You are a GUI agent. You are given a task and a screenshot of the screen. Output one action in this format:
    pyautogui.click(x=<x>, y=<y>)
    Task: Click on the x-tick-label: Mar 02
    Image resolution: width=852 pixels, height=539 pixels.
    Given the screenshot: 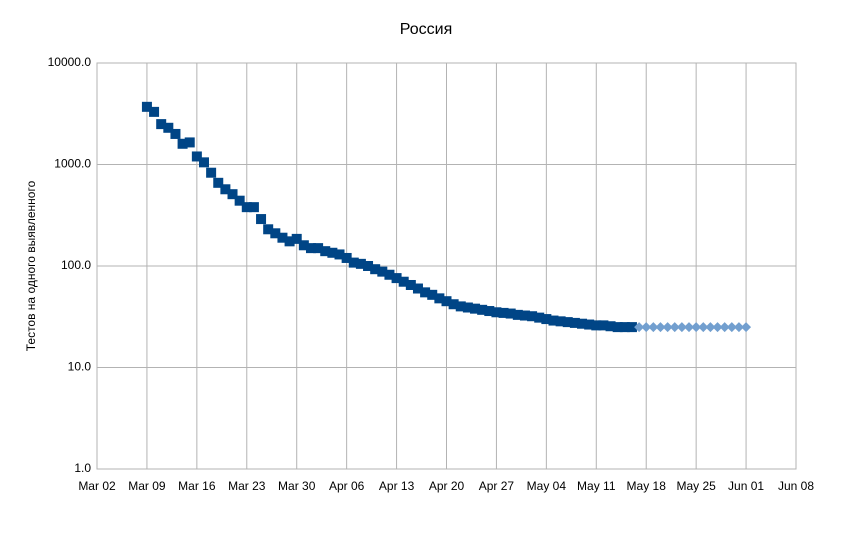 What is the action you would take?
    pyautogui.click(x=97, y=486)
    